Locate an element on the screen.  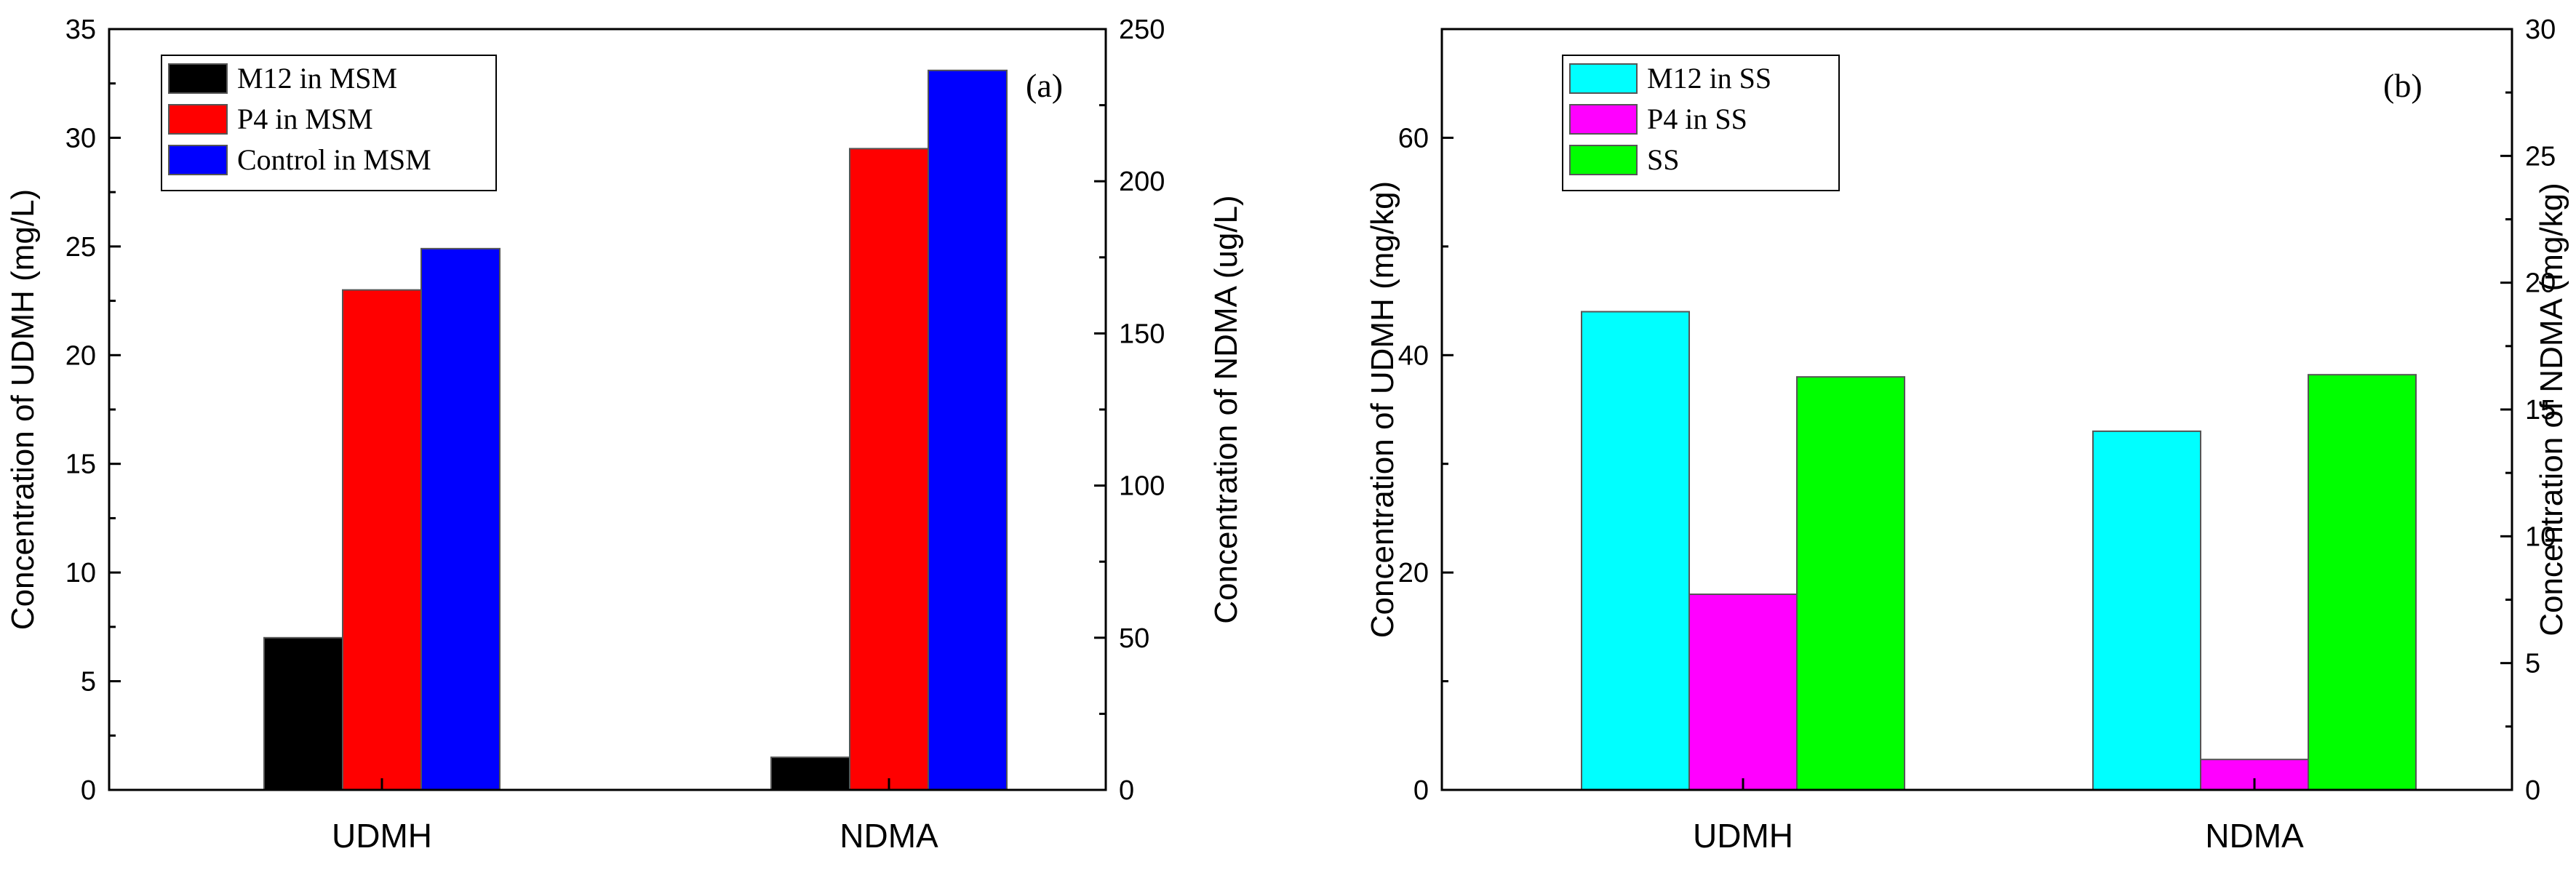
legend-label: M12 in MSM is located at coordinates (317, 78).